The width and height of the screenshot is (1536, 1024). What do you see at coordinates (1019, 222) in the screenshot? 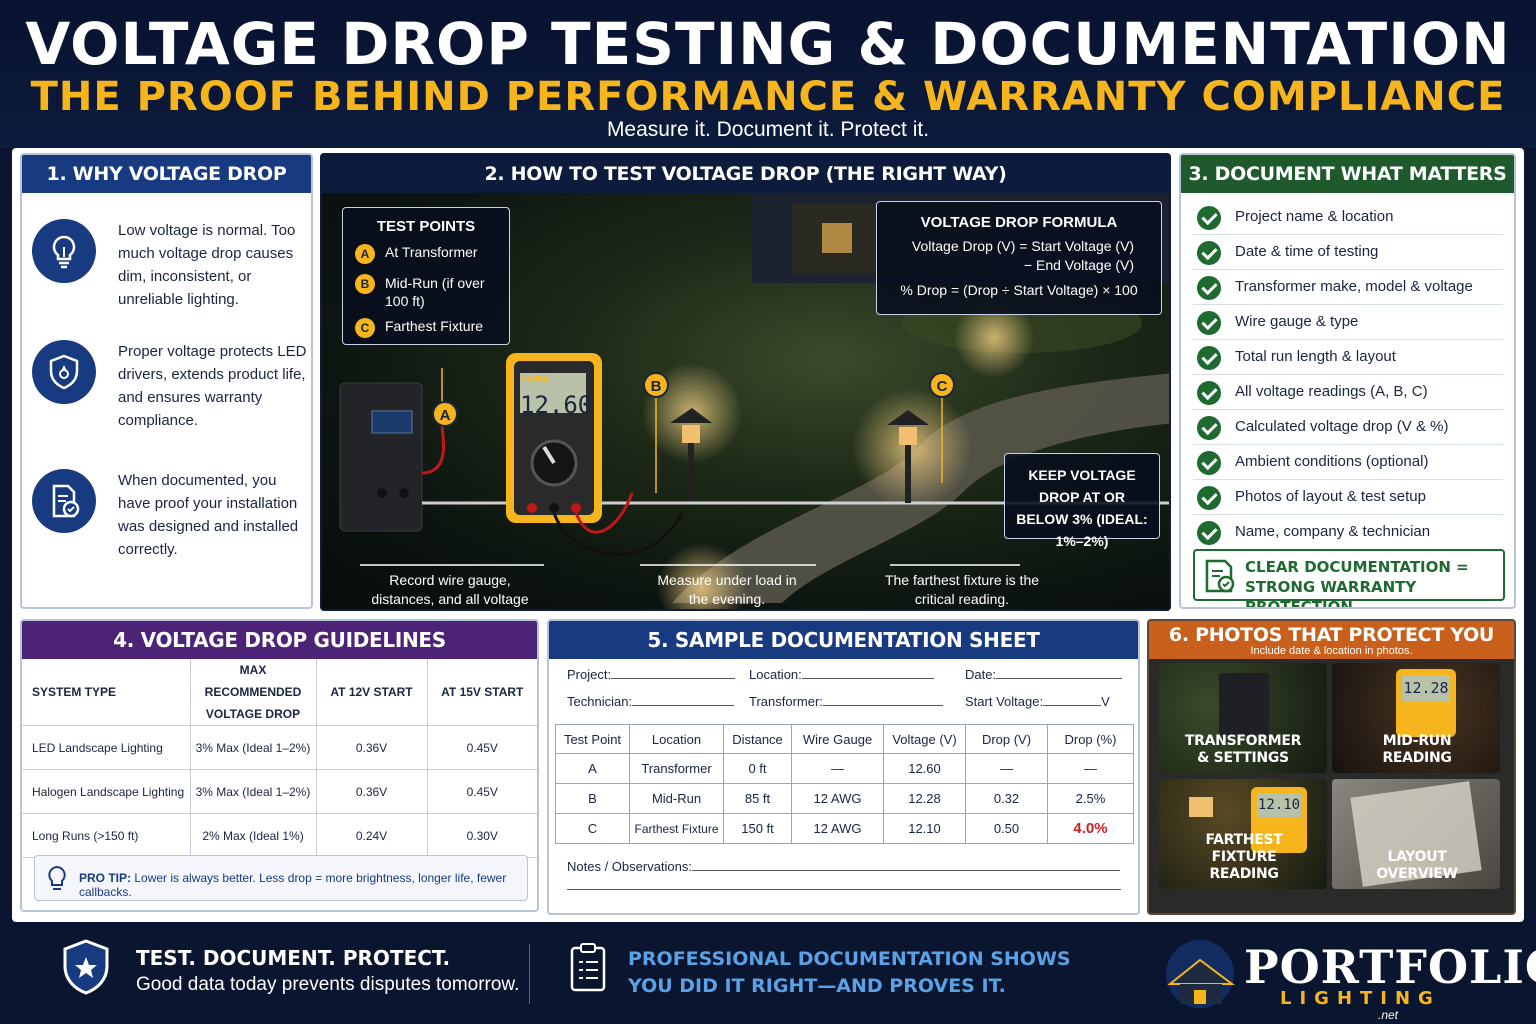
I see `formula-heading: VOLTAGE DROP FORMULA` at bounding box center [1019, 222].